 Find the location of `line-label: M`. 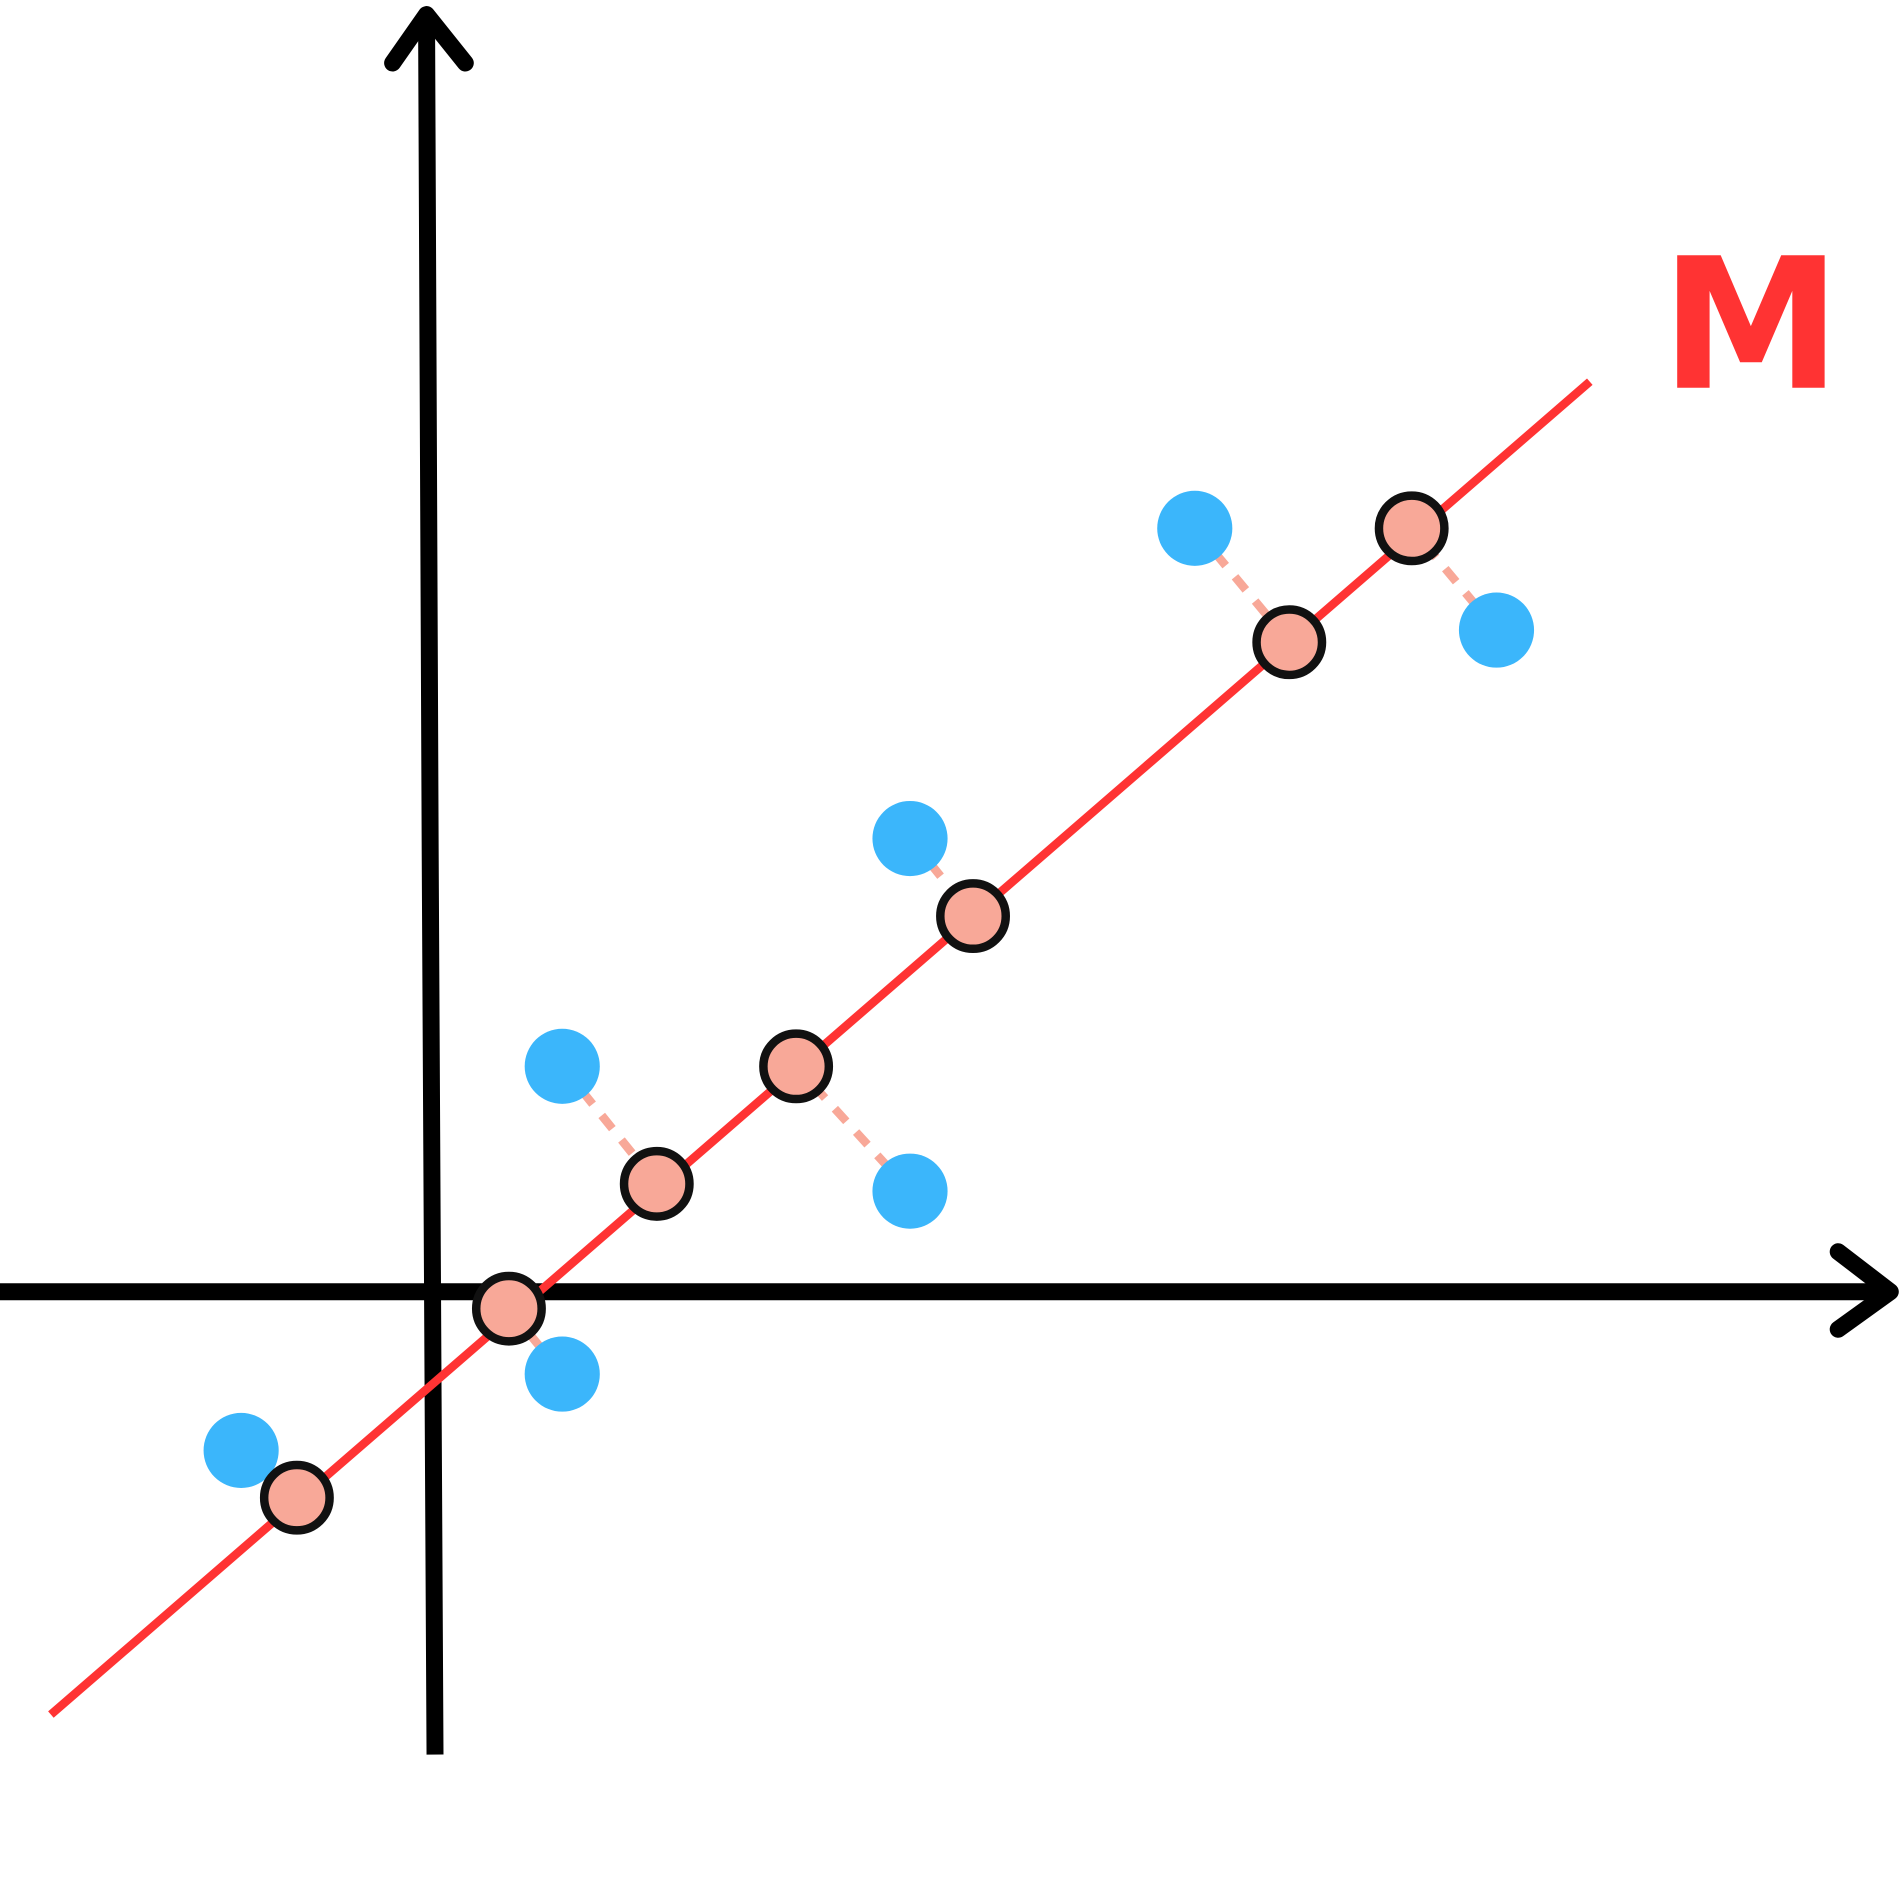

line-label: M is located at coordinates (1751, 325).